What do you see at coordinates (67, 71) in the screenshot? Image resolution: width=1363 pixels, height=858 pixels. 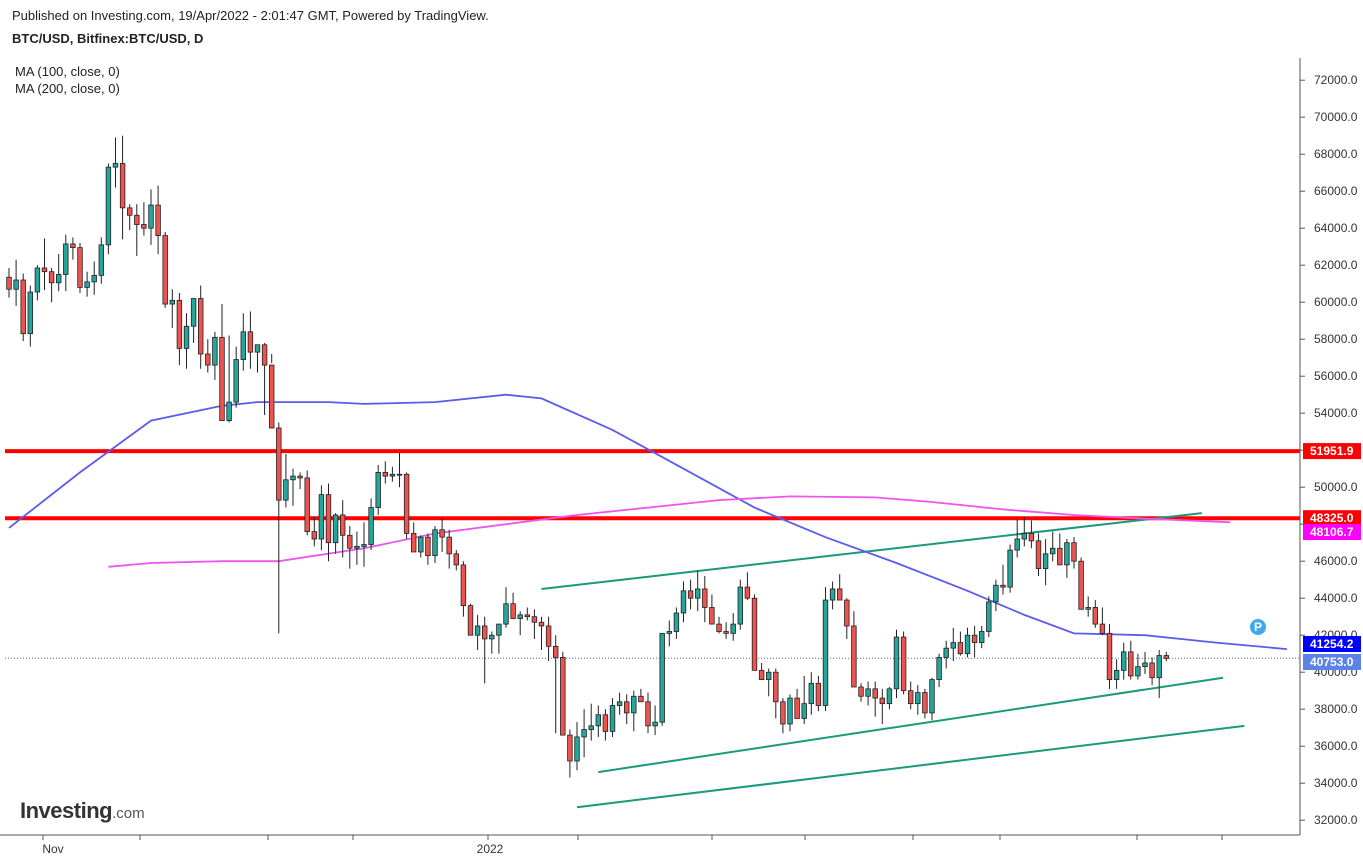 I see `ma100-legend: MA (100, close, 0)` at bounding box center [67, 71].